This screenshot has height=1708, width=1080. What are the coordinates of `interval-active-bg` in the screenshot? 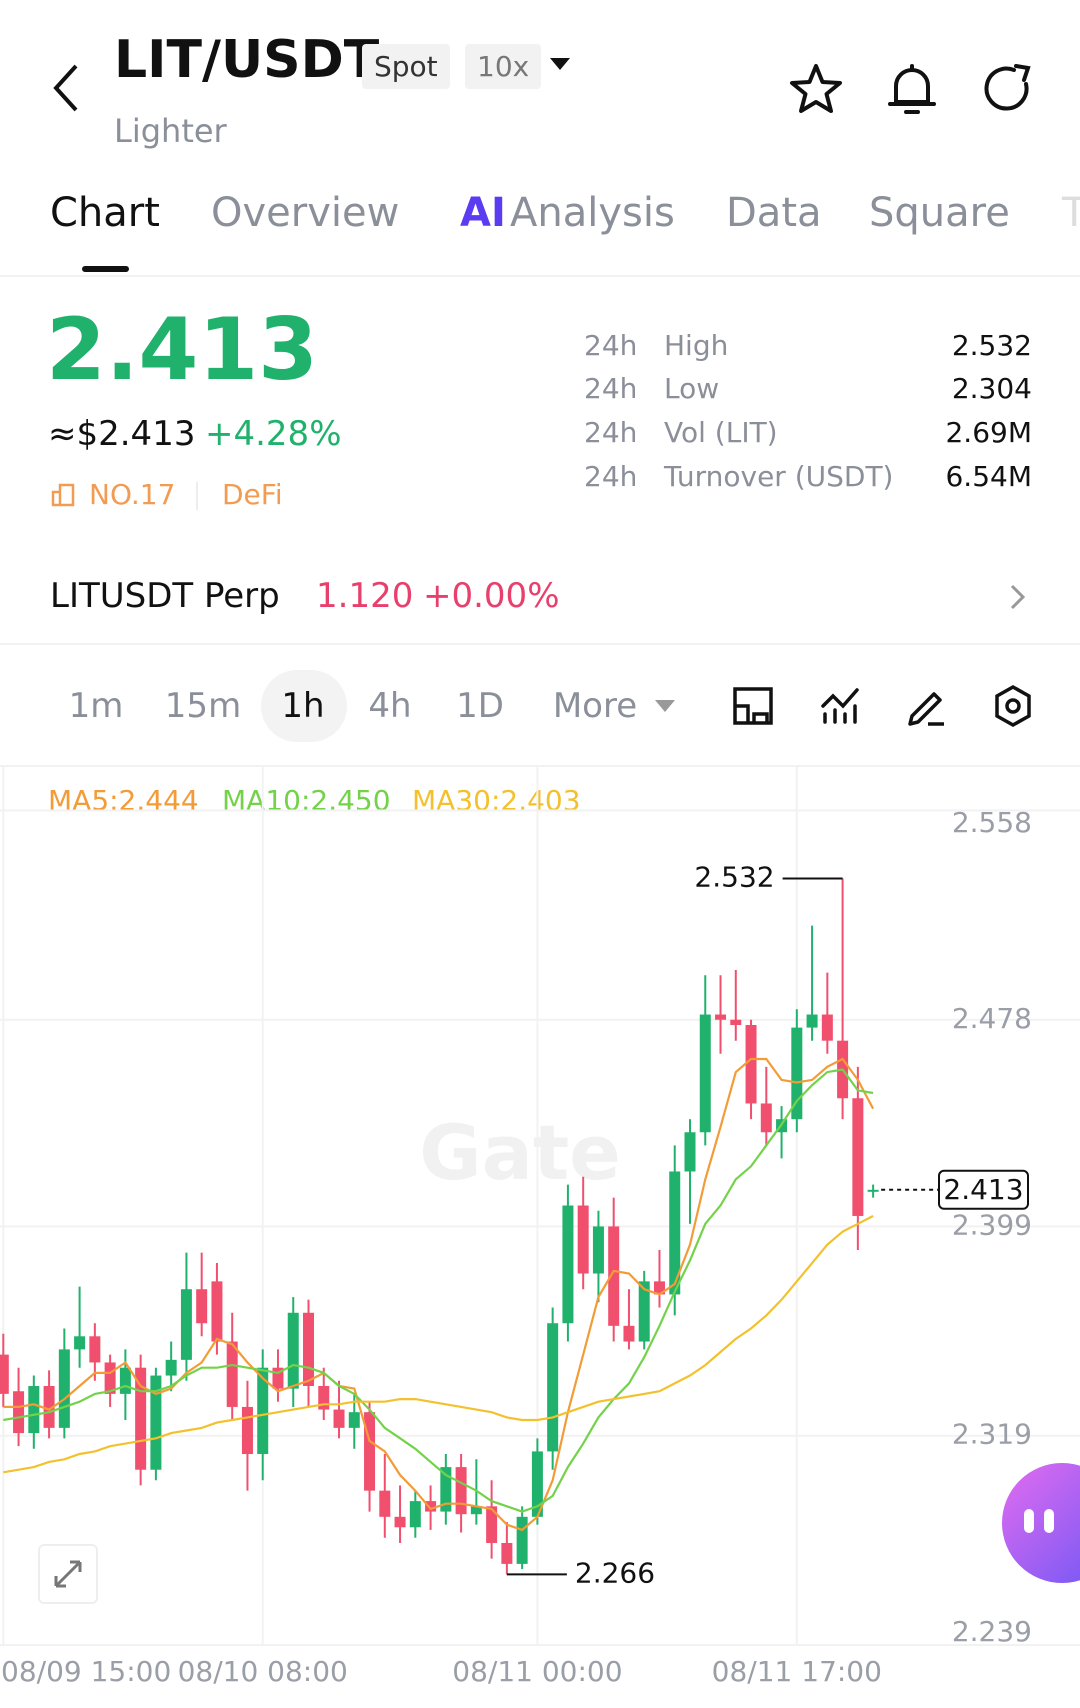 It's located at (304, 706).